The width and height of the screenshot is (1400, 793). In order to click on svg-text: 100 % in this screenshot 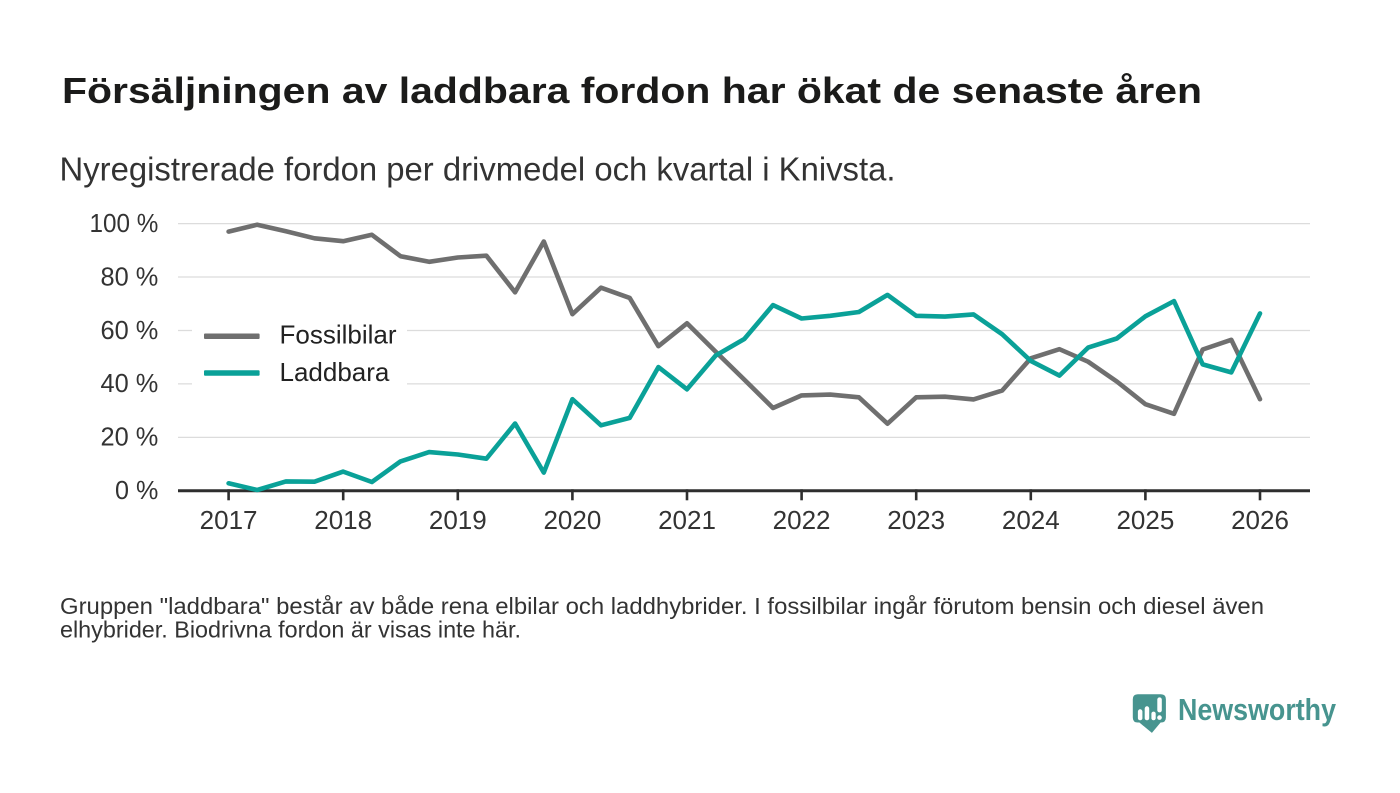, I will do `click(124, 223)`.